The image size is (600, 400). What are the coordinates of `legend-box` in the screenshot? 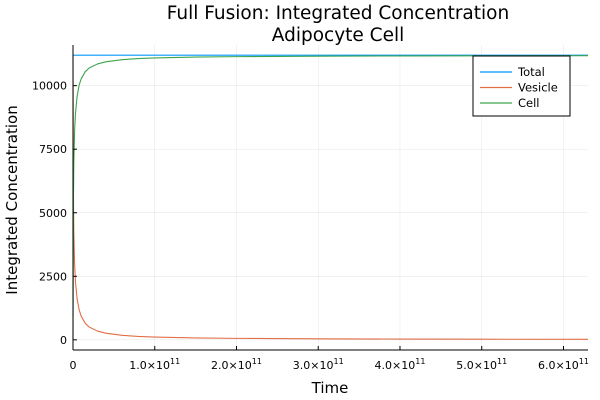 It's located at (521, 86).